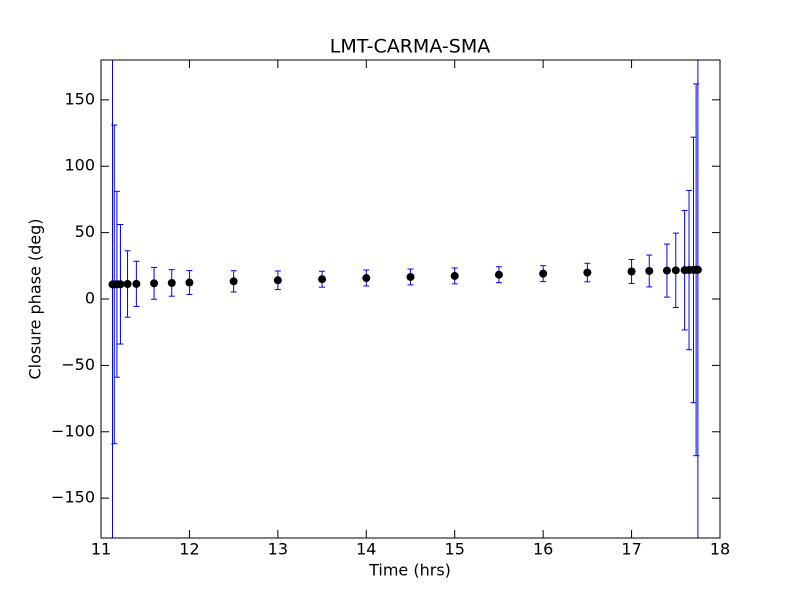 The width and height of the screenshot is (800, 600). What do you see at coordinates (73, 497) in the screenshot?
I see `y-tick-label: −150` at bounding box center [73, 497].